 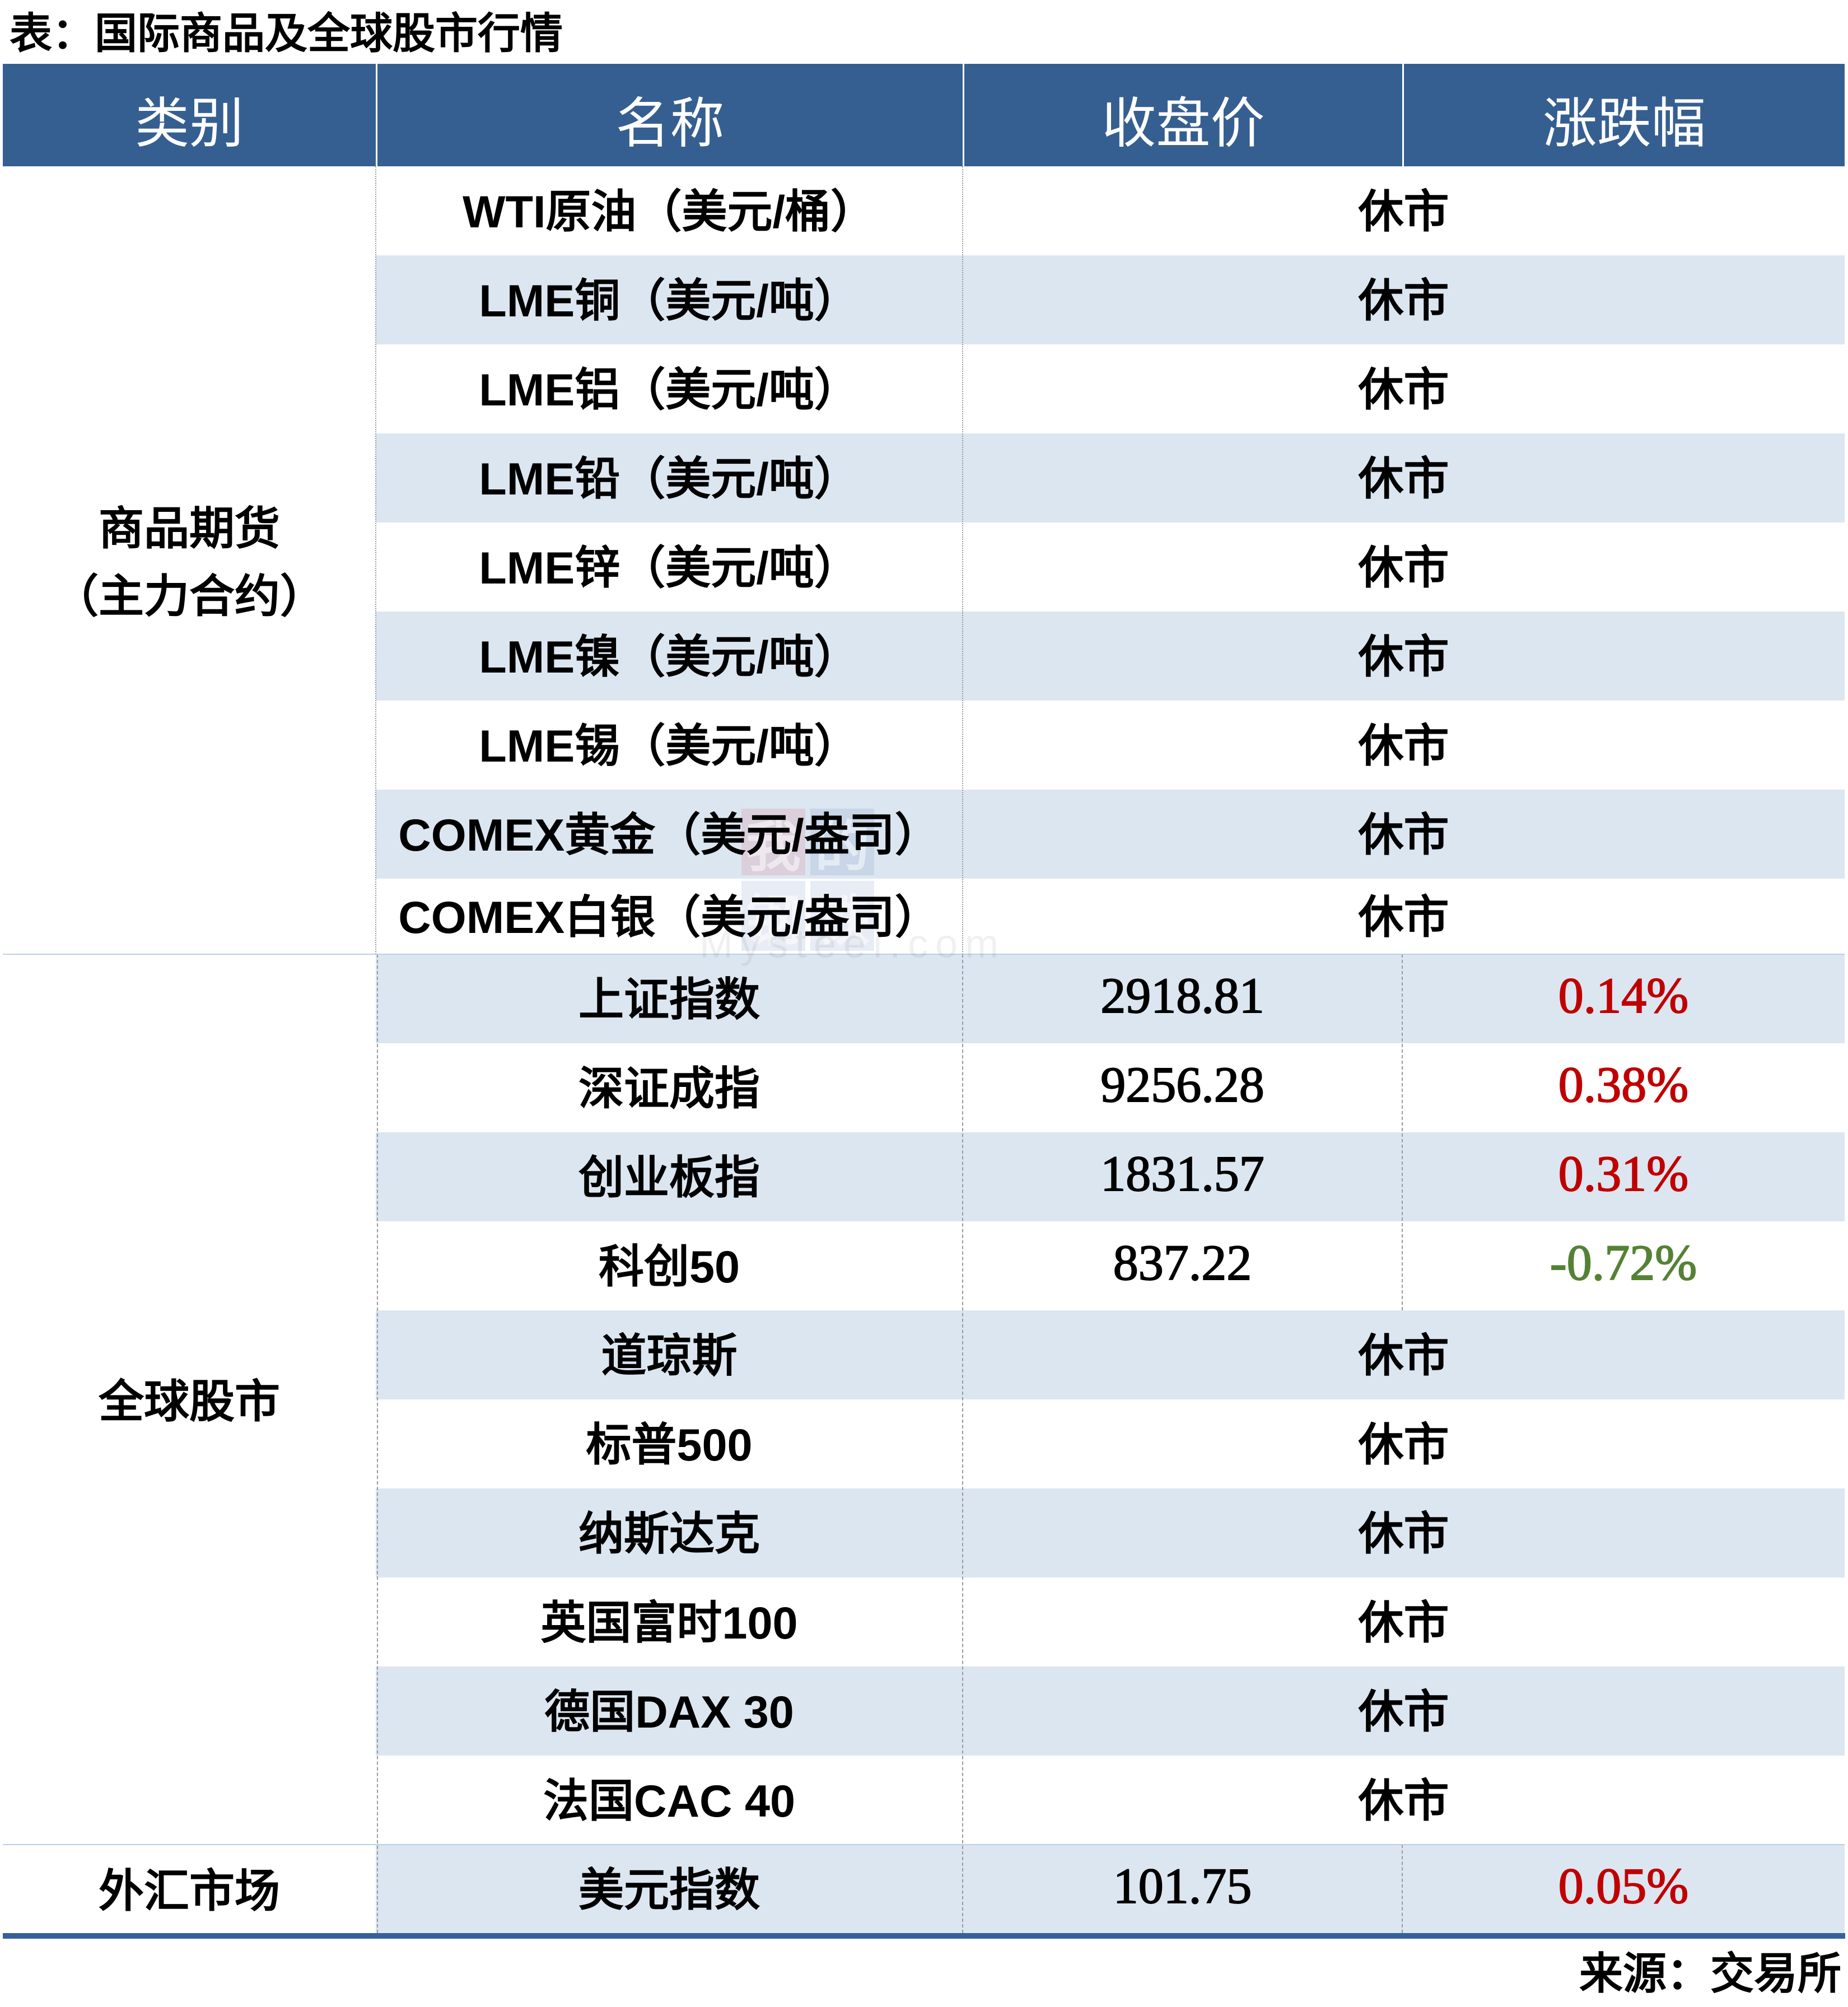 What do you see at coordinates (1111, 1444) in the screenshot?
I see `table-row: 标普500 休市` at bounding box center [1111, 1444].